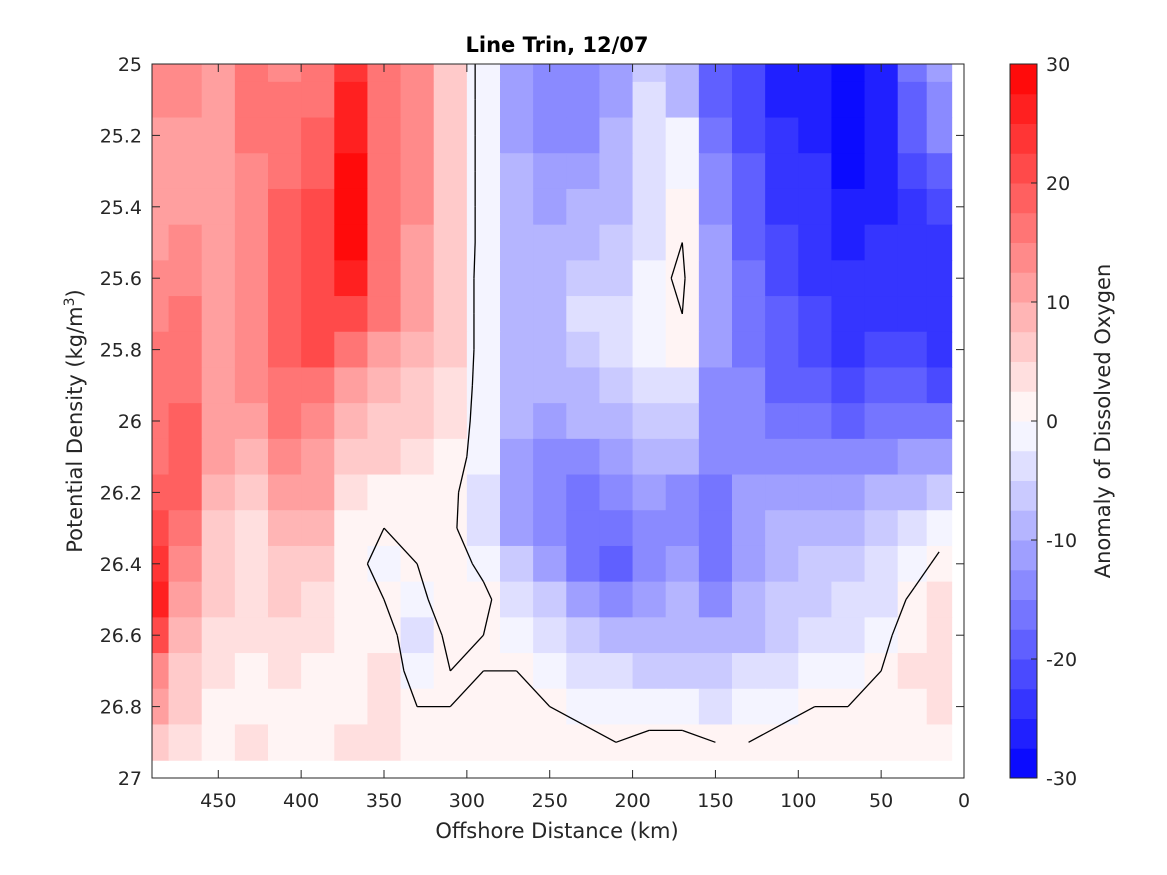  Describe the element at coordinates (467, 801) in the screenshot. I see `x-tick-label: 300` at that location.